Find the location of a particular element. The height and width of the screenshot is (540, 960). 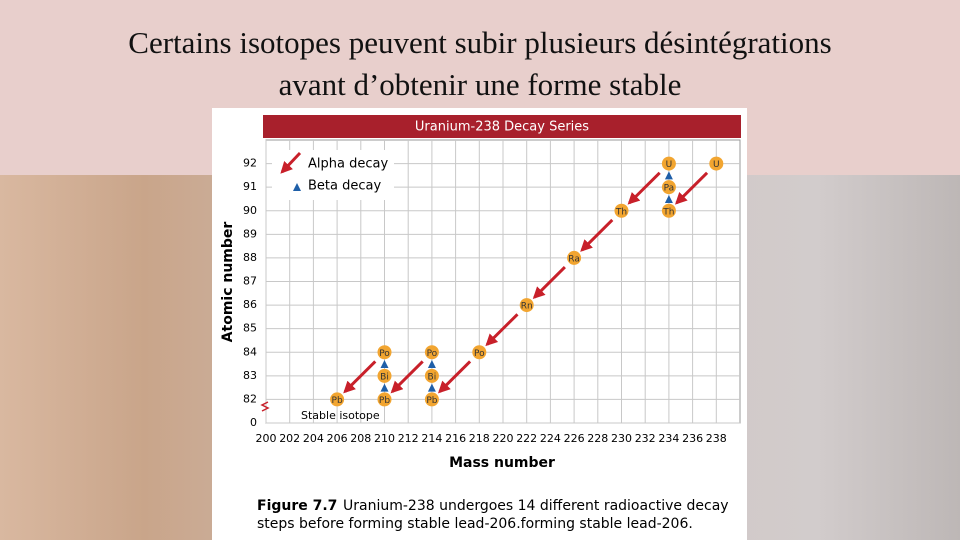

y-tick-label: 87 is located at coordinates (250, 281).